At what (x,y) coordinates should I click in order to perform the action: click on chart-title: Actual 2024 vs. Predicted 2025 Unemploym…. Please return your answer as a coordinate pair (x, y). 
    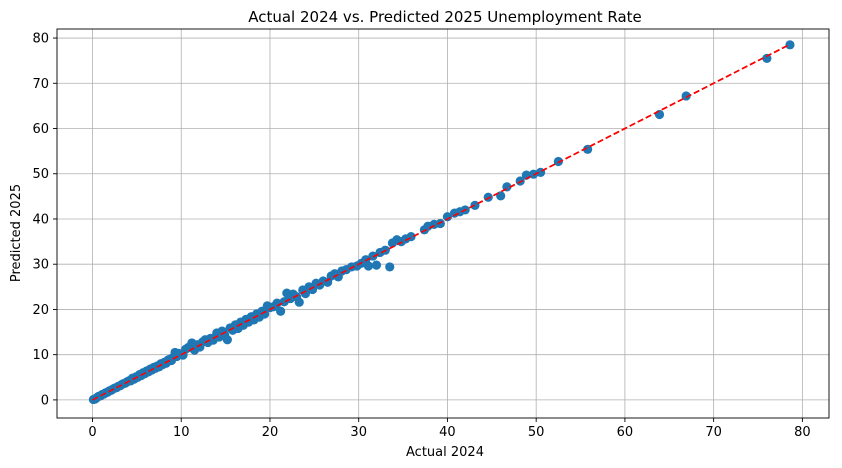
    Looking at the image, I should click on (445, 17).